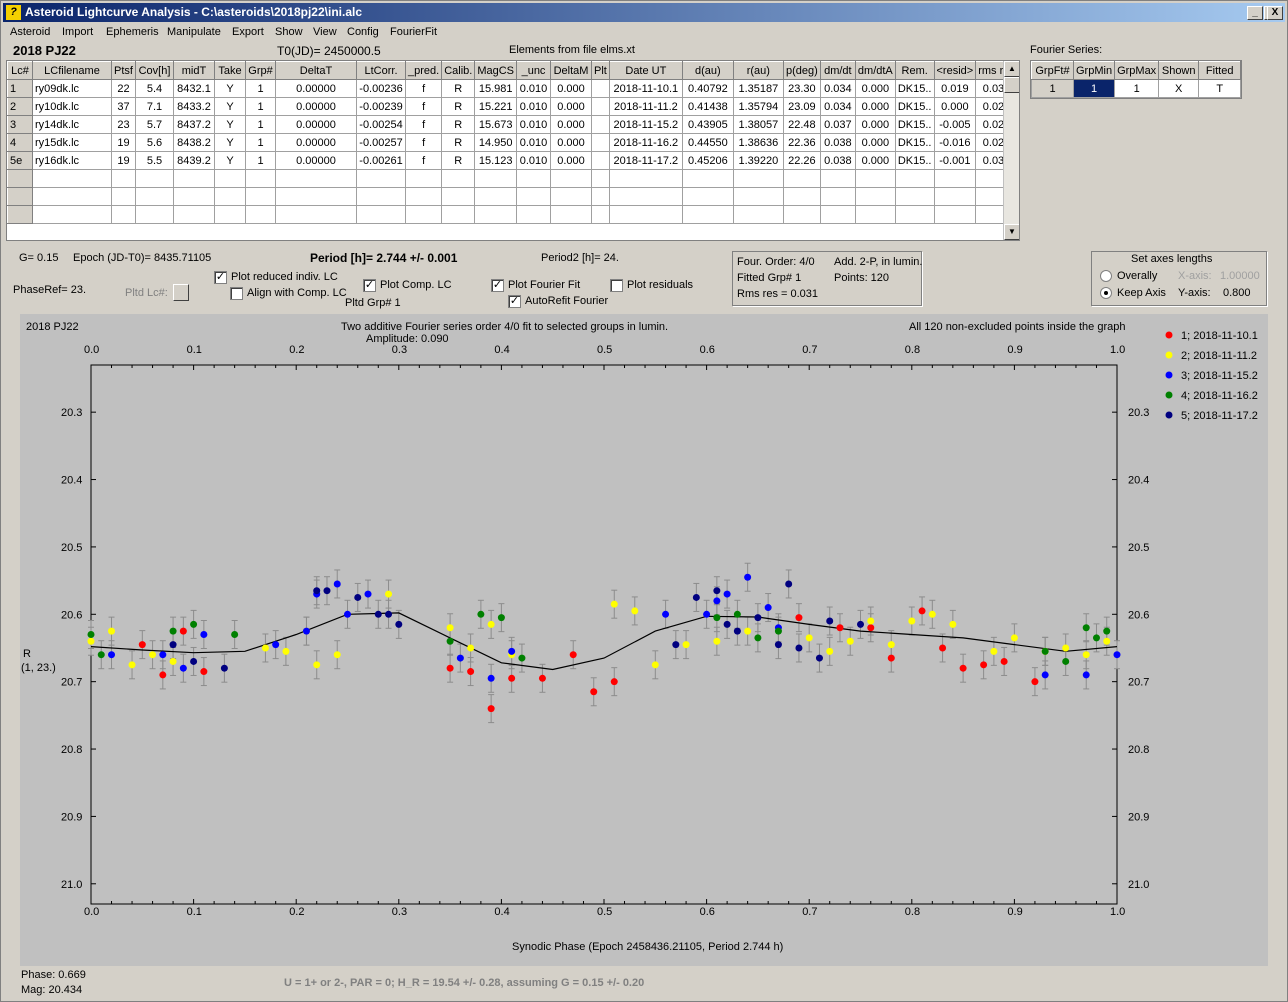  What do you see at coordinates (20, 124) in the screenshot?
I see `row-header: 3` at bounding box center [20, 124].